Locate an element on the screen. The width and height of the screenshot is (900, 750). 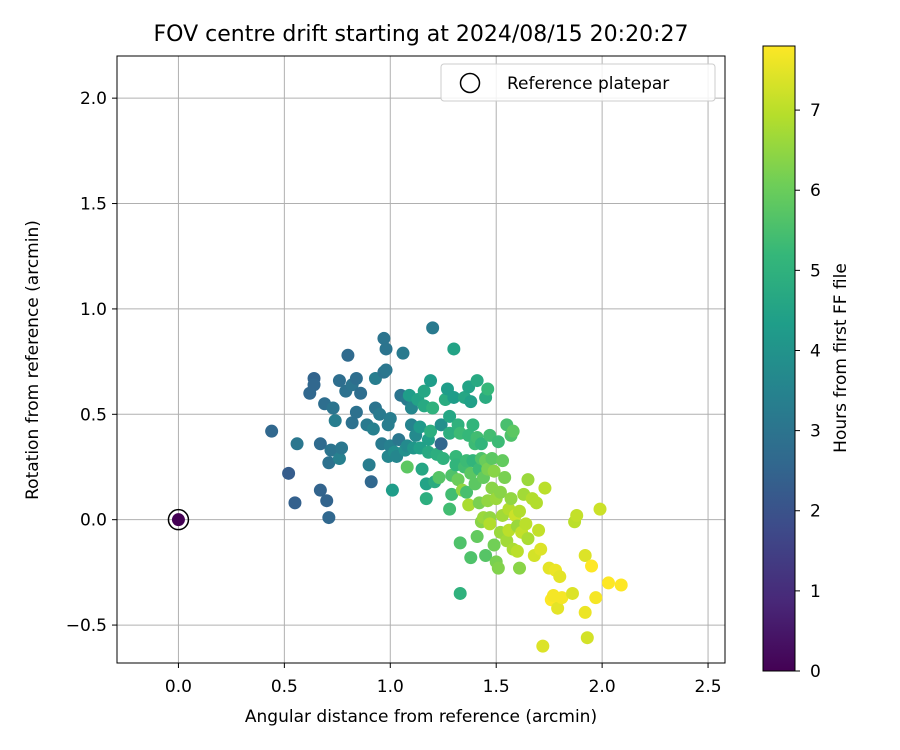
y-tick-label: 2.0 is located at coordinates (93, 99).